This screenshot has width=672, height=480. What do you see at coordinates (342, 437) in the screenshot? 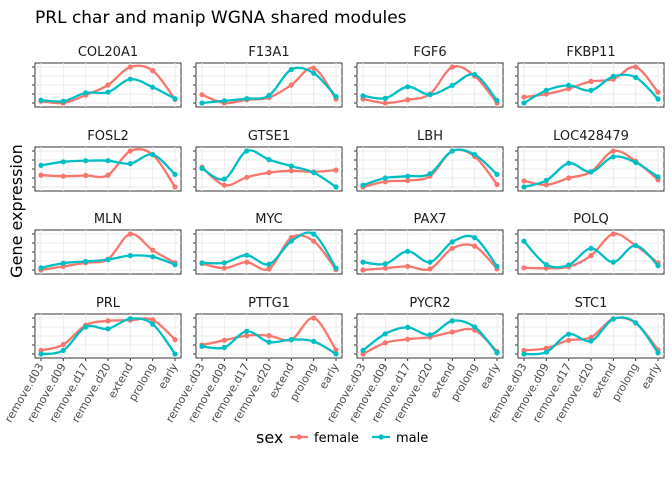
I see `legend: sex female male` at bounding box center [342, 437].